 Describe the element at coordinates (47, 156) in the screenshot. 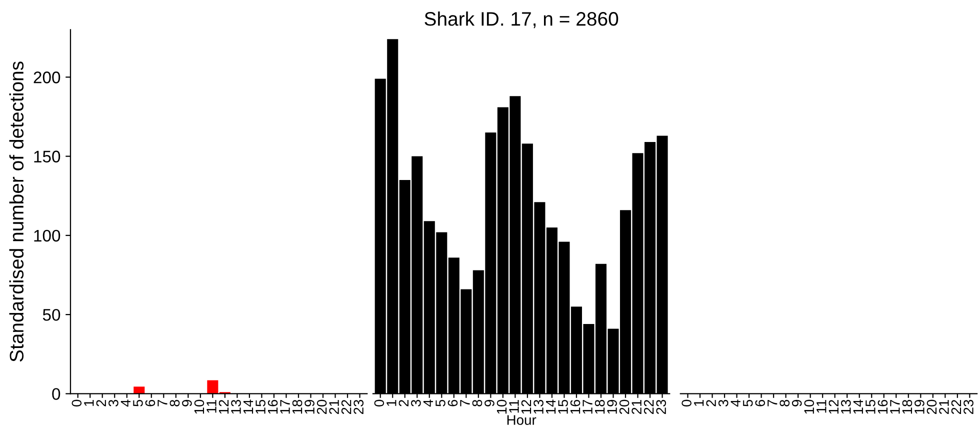

I see `y-tick-label: 150` at that location.